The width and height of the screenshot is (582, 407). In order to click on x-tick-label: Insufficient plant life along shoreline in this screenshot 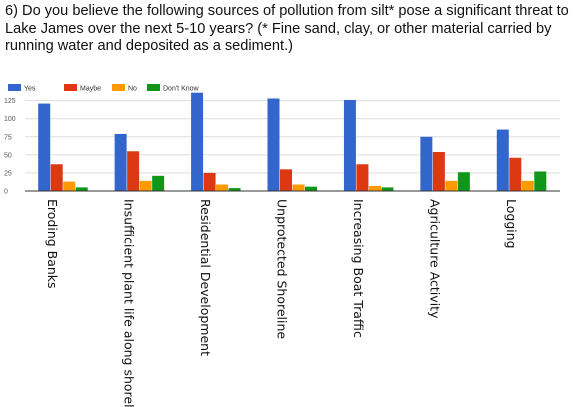, I will do `click(129, 303)`.